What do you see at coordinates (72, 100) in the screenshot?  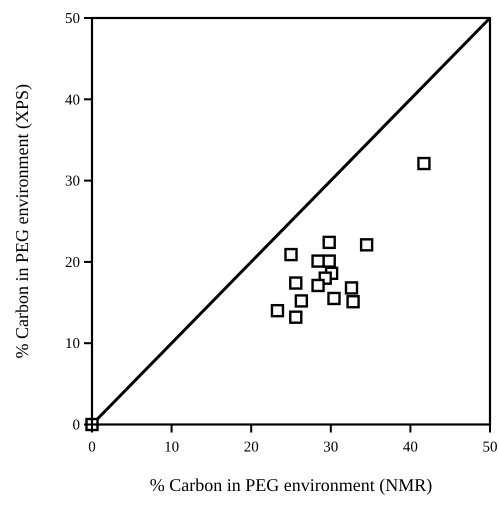 I see `y-tick-label: 40` at bounding box center [72, 100].